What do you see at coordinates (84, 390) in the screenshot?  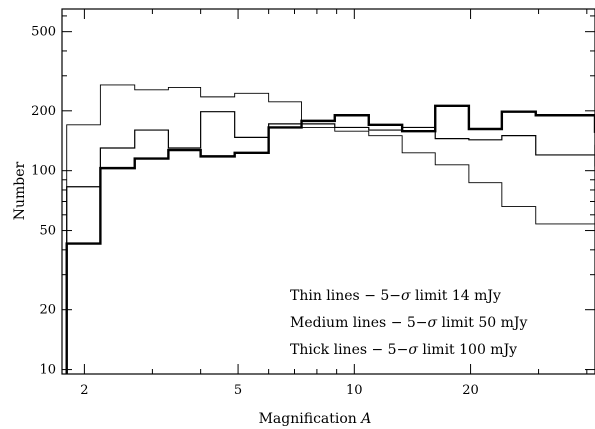 I see `x-tick-label: 2` at bounding box center [84, 390].